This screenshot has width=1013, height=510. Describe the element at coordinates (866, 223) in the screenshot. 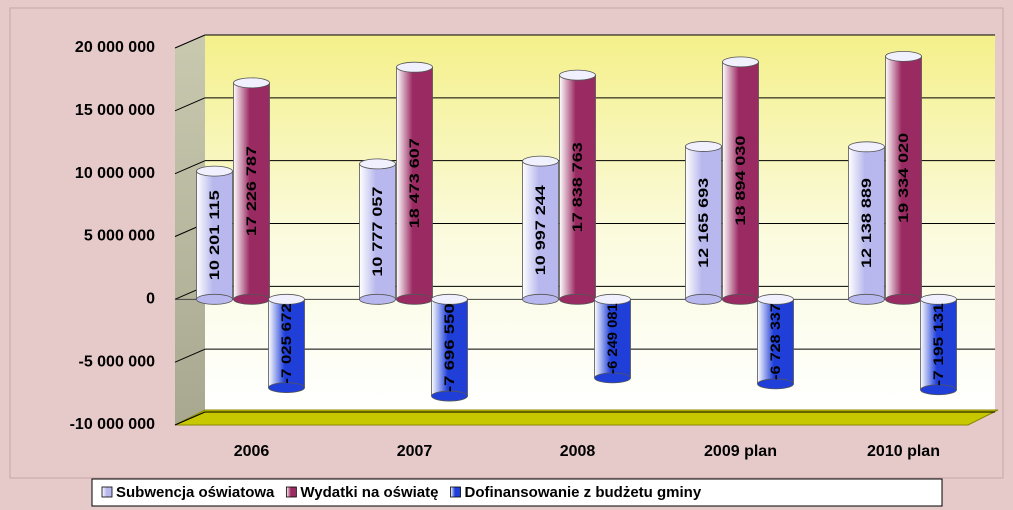

I see `value-label: 12 138 889` at that location.